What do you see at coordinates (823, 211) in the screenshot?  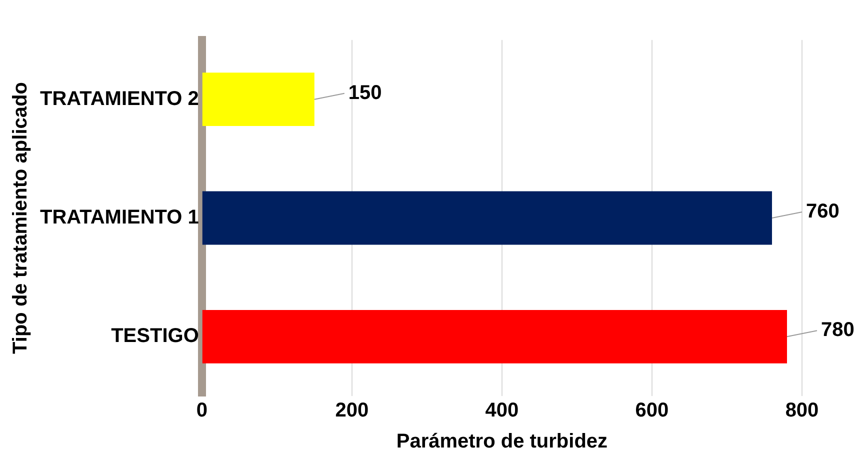 I see `data-label: 760` at bounding box center [823, 211].